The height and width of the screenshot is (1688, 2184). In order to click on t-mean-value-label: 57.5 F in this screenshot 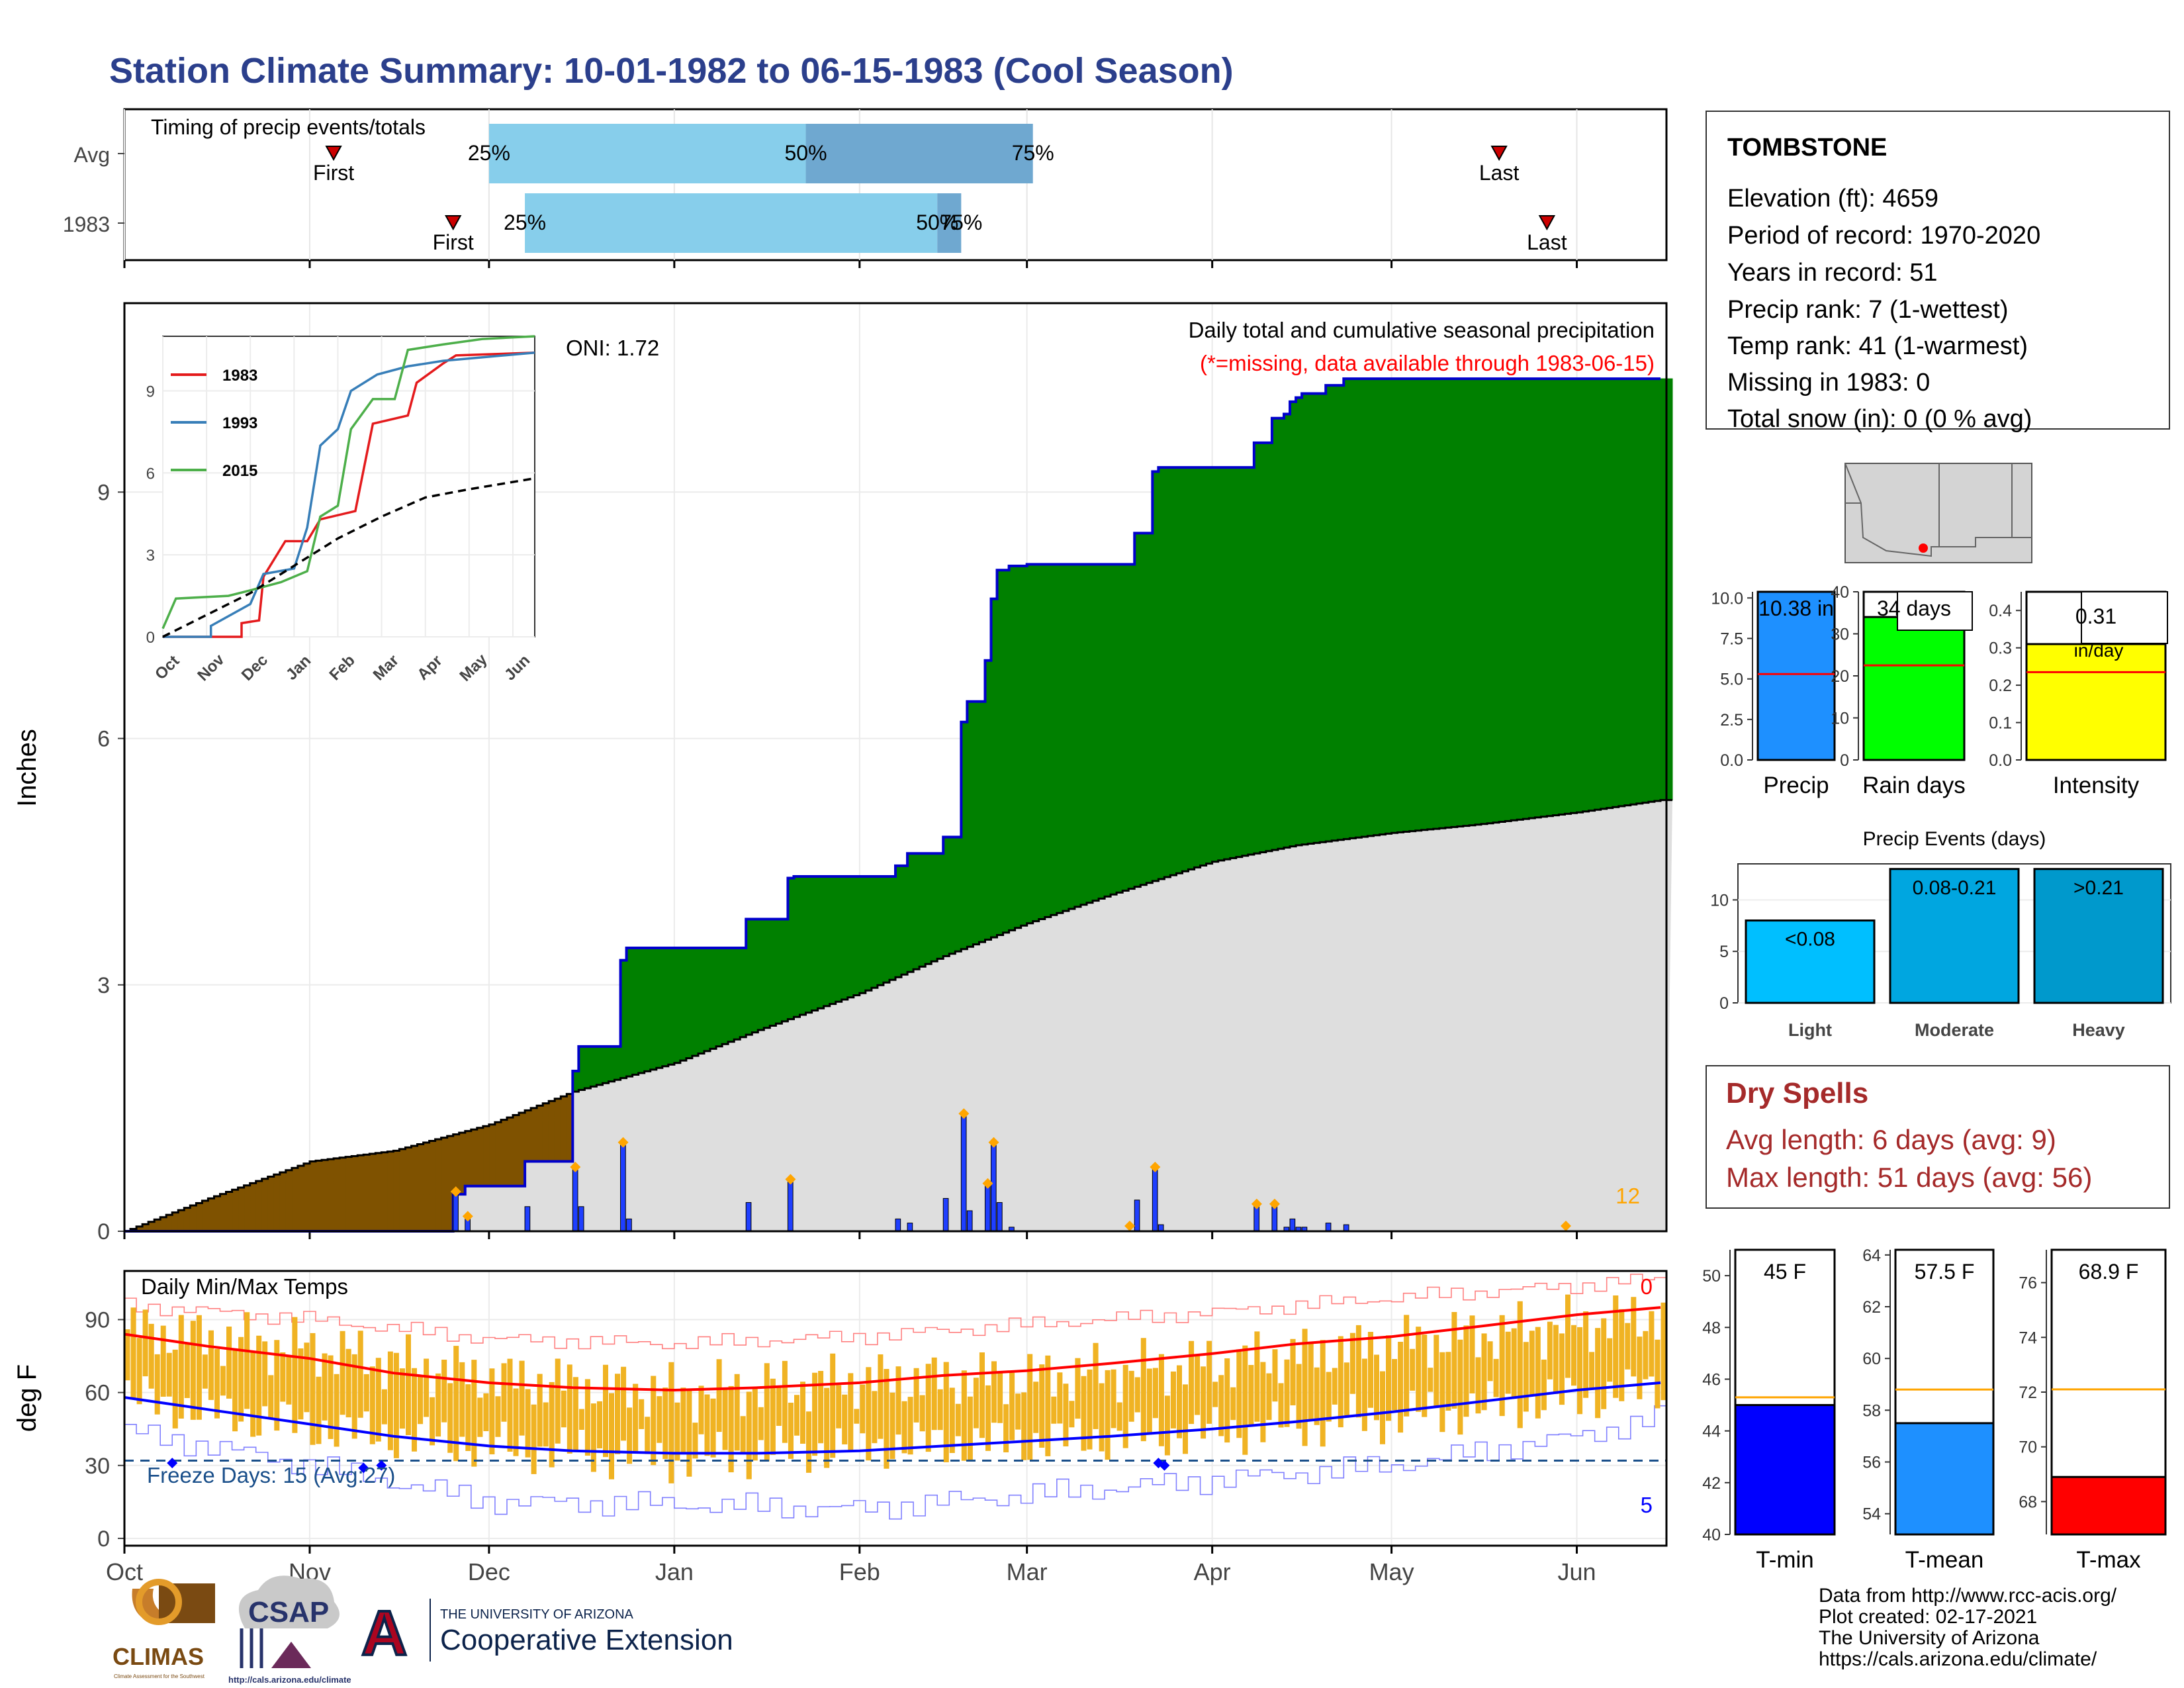, I will do `click(1945, 1272)`.